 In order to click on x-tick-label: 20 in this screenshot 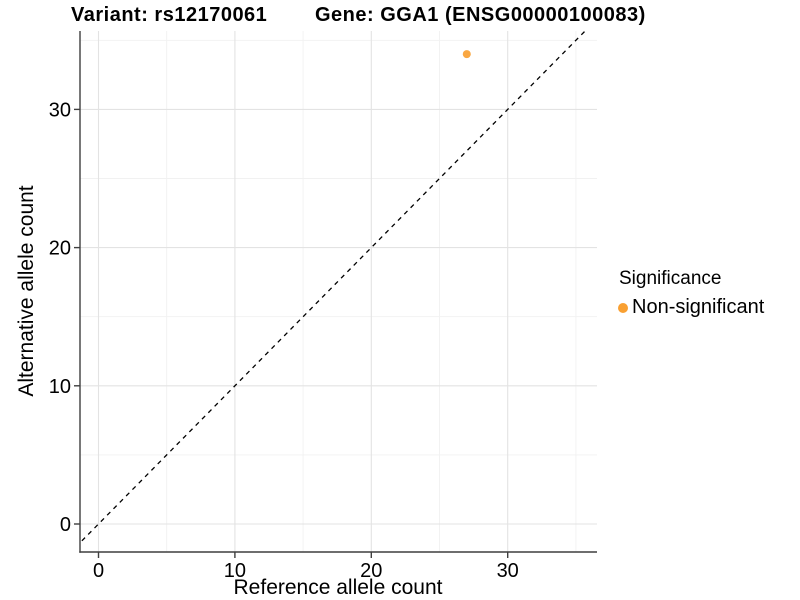, I will do `click(371, 571)`.